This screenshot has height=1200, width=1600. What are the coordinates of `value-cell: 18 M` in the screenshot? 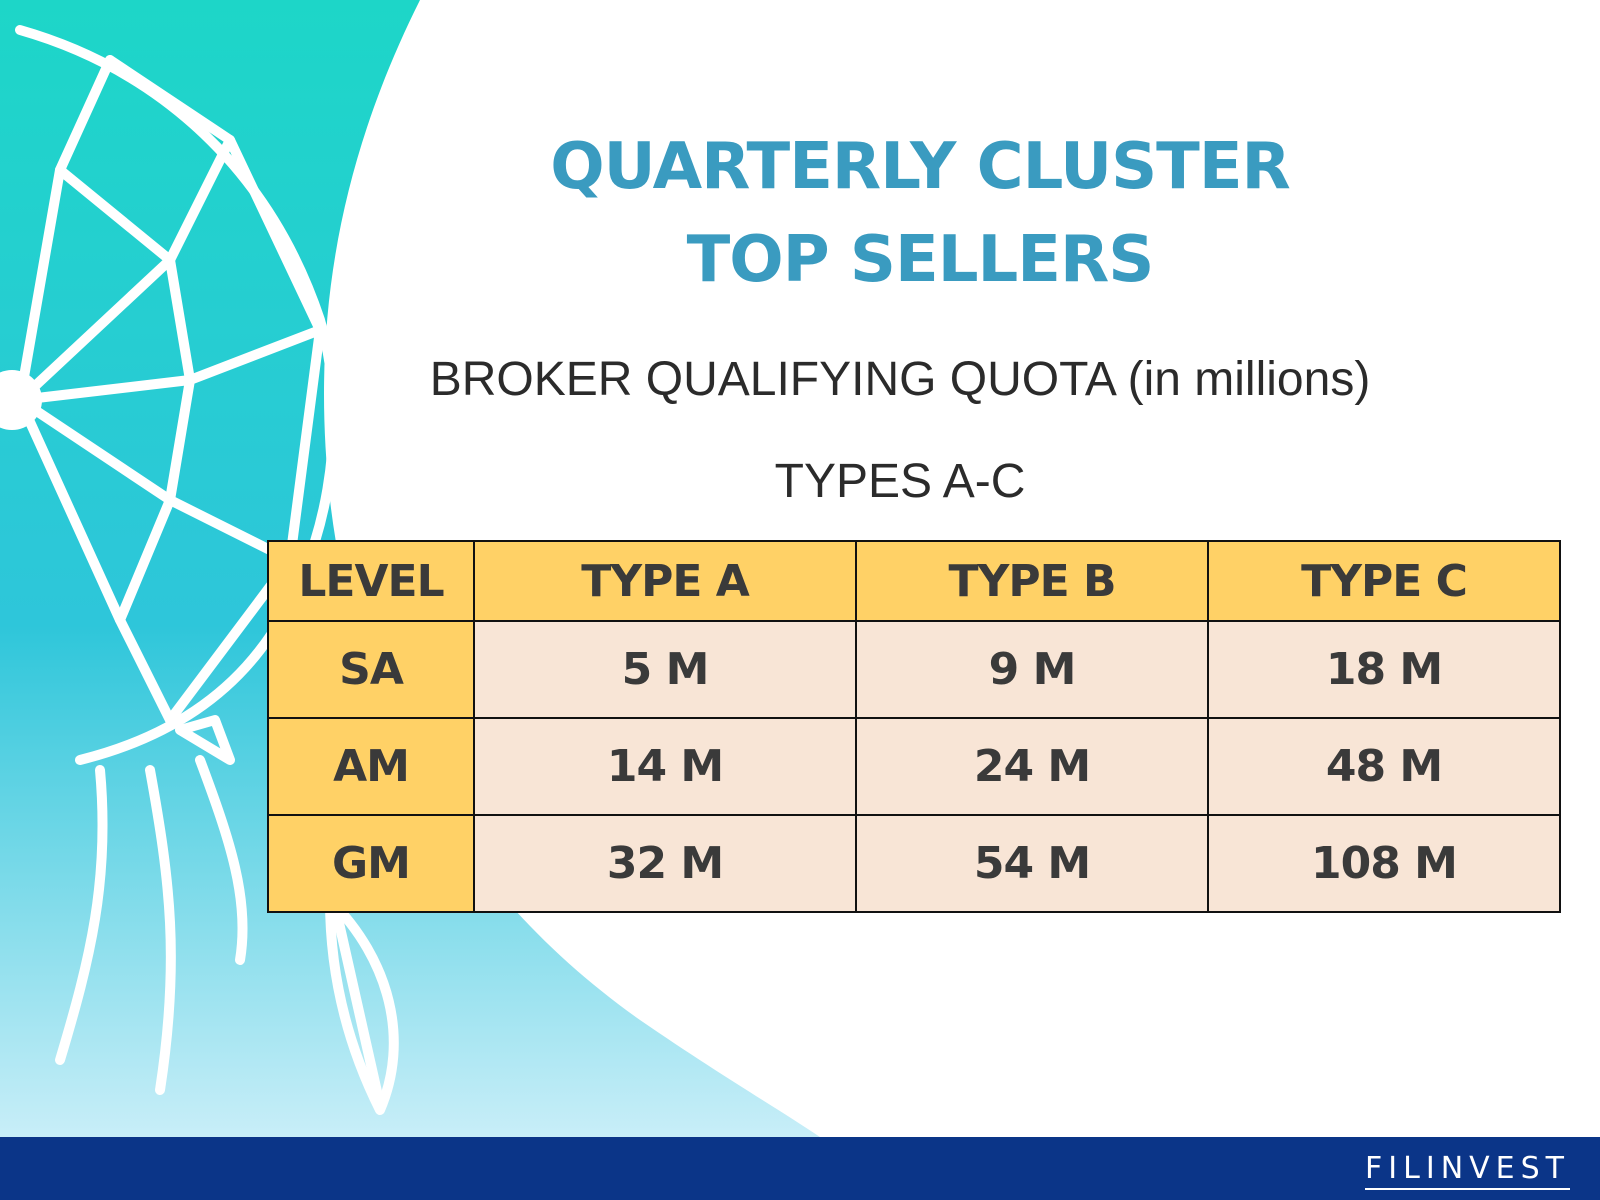 It's located at (1384, 669).